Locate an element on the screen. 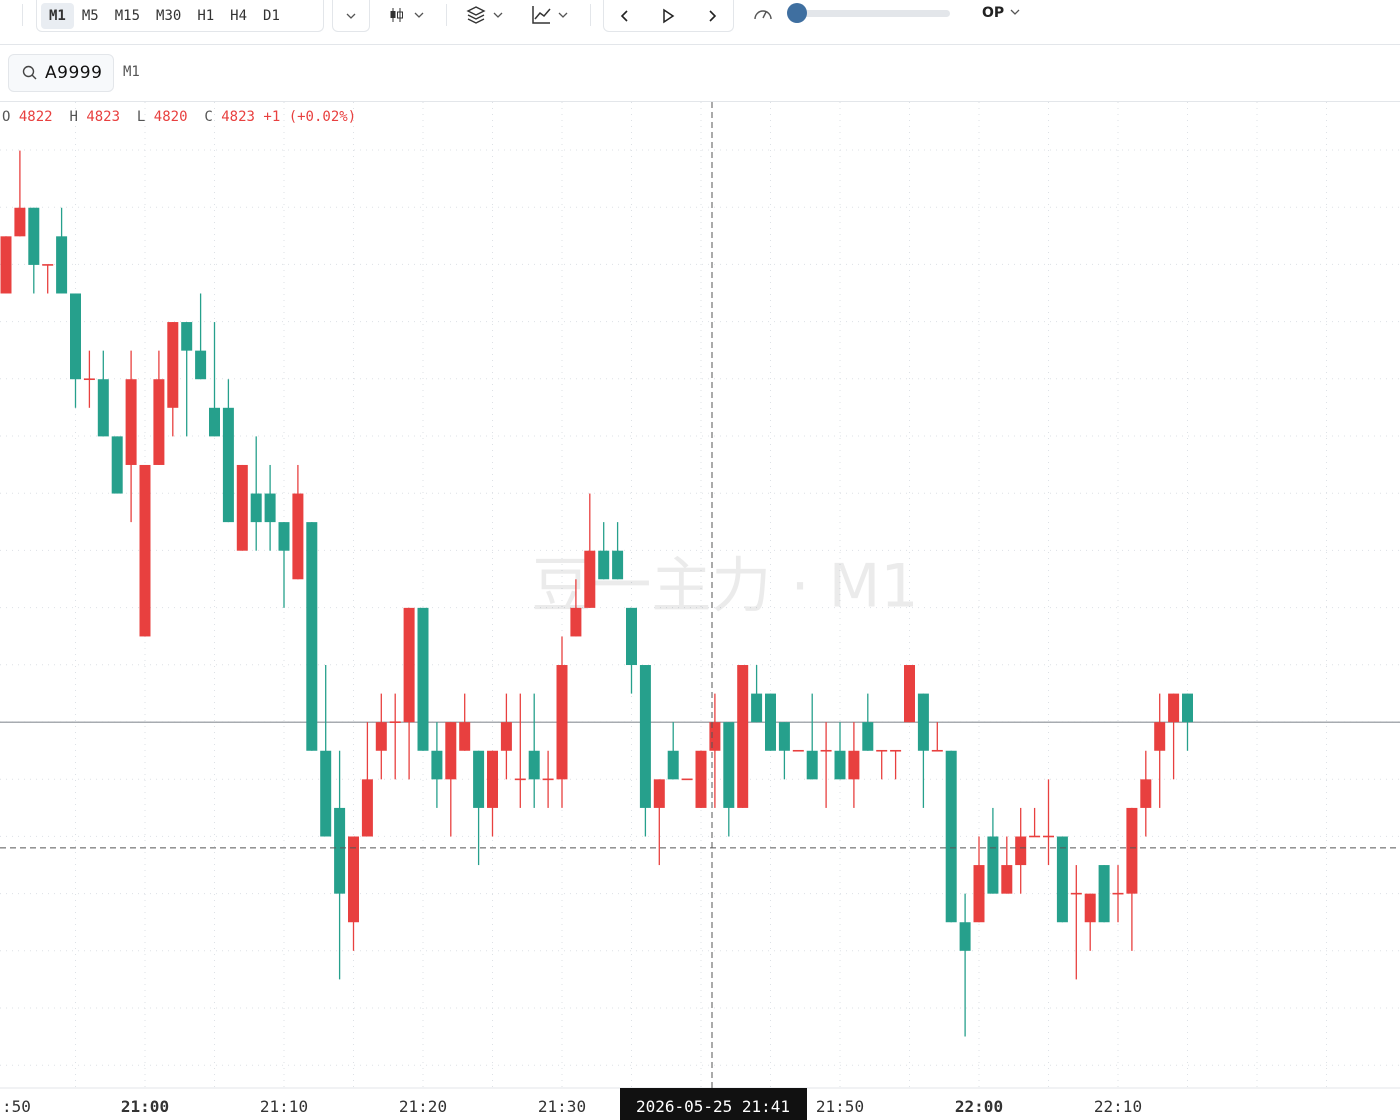 The image size is (1400, 1120). timeframe-button: H4 is located at coordinates (239, 15).